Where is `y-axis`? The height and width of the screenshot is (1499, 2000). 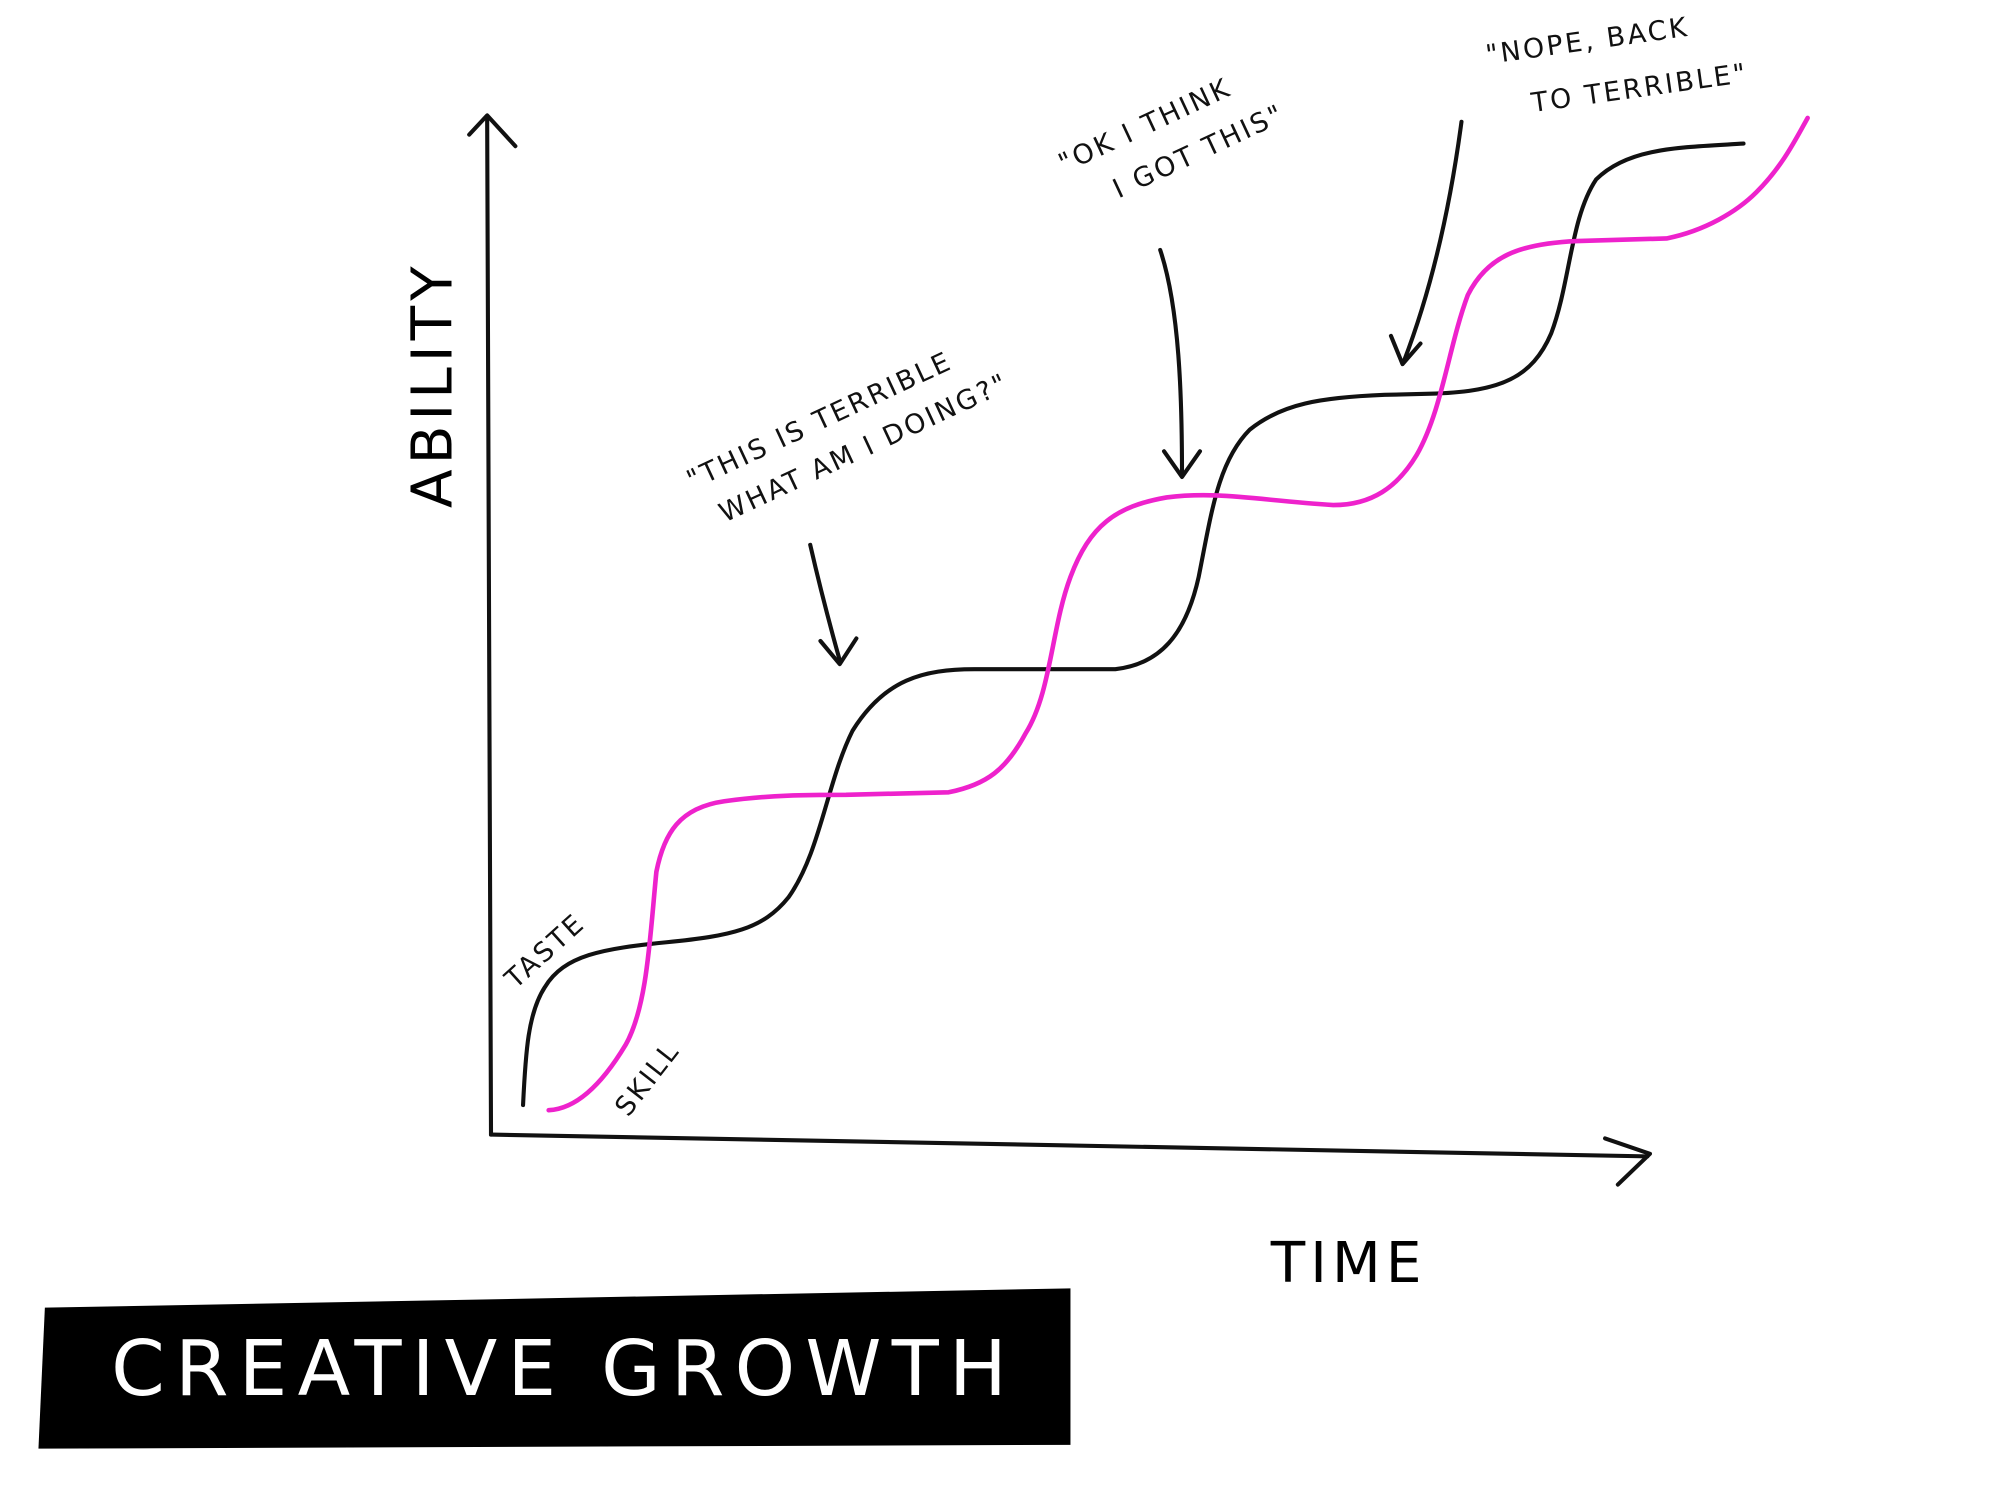
y-axis is located at coordinates (489, 626).